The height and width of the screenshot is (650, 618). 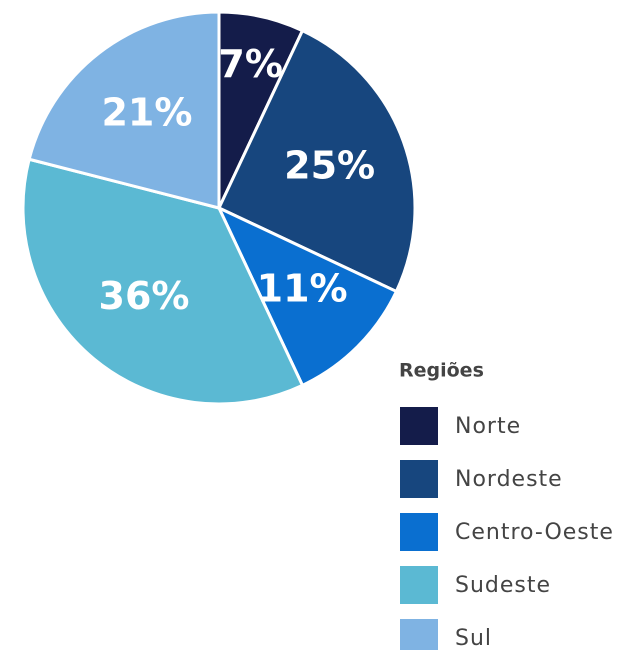 What do you see at coordinates (473, 638) in the screenshot?
I see `legend-label: Sul` at bounding box center [473, 638].